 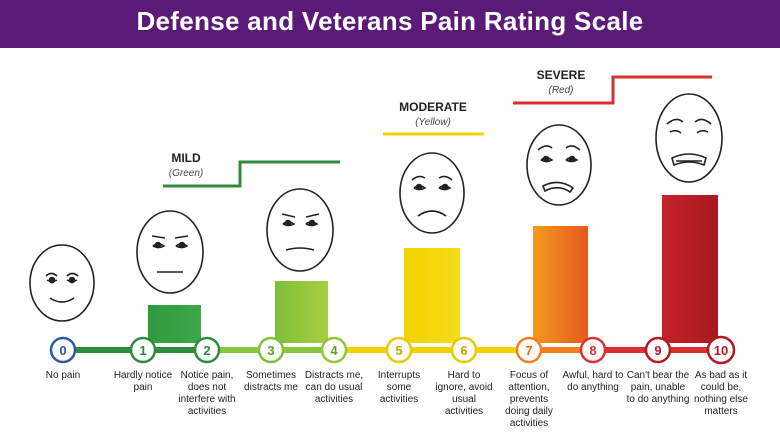 I want to click on node-1: 1, so click(x=143, y=350).